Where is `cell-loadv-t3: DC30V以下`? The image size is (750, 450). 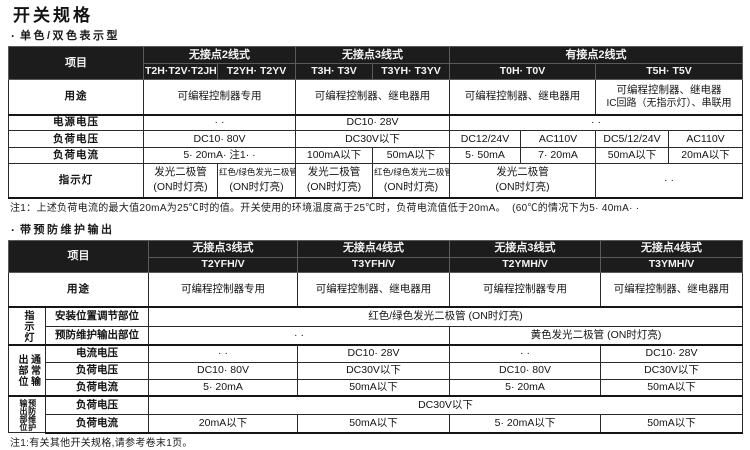
cell-loadv-t3: DC30V以下 is located at coordinates (372, 139).